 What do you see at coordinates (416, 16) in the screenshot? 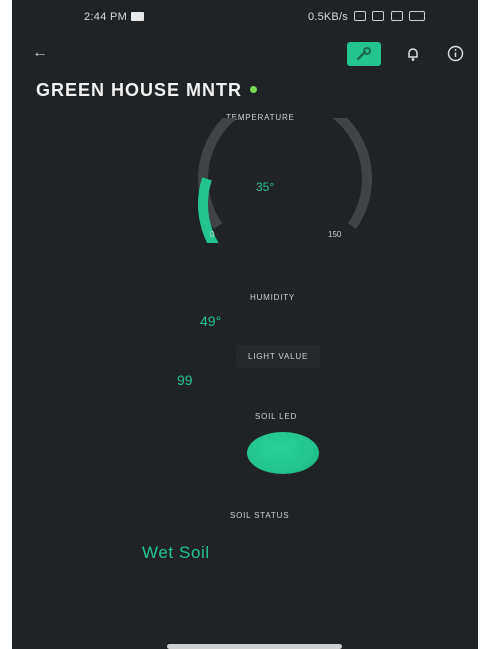
I see `battery-icon` at bounding box center [416, 16].